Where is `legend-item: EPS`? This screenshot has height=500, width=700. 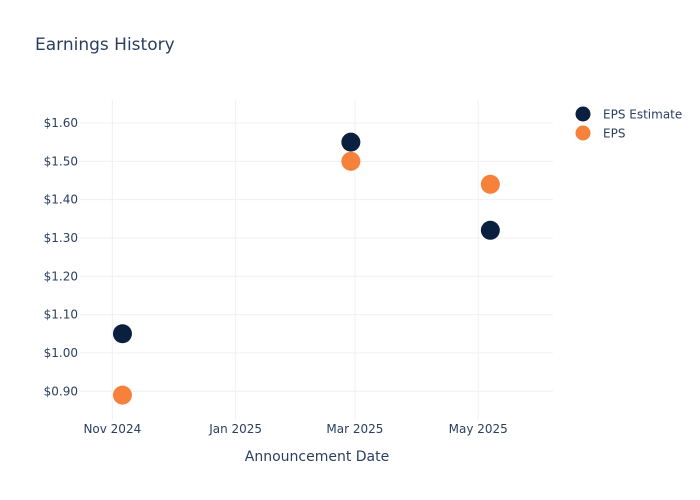 legend-item: EPS is located at coordinates (600, 133).